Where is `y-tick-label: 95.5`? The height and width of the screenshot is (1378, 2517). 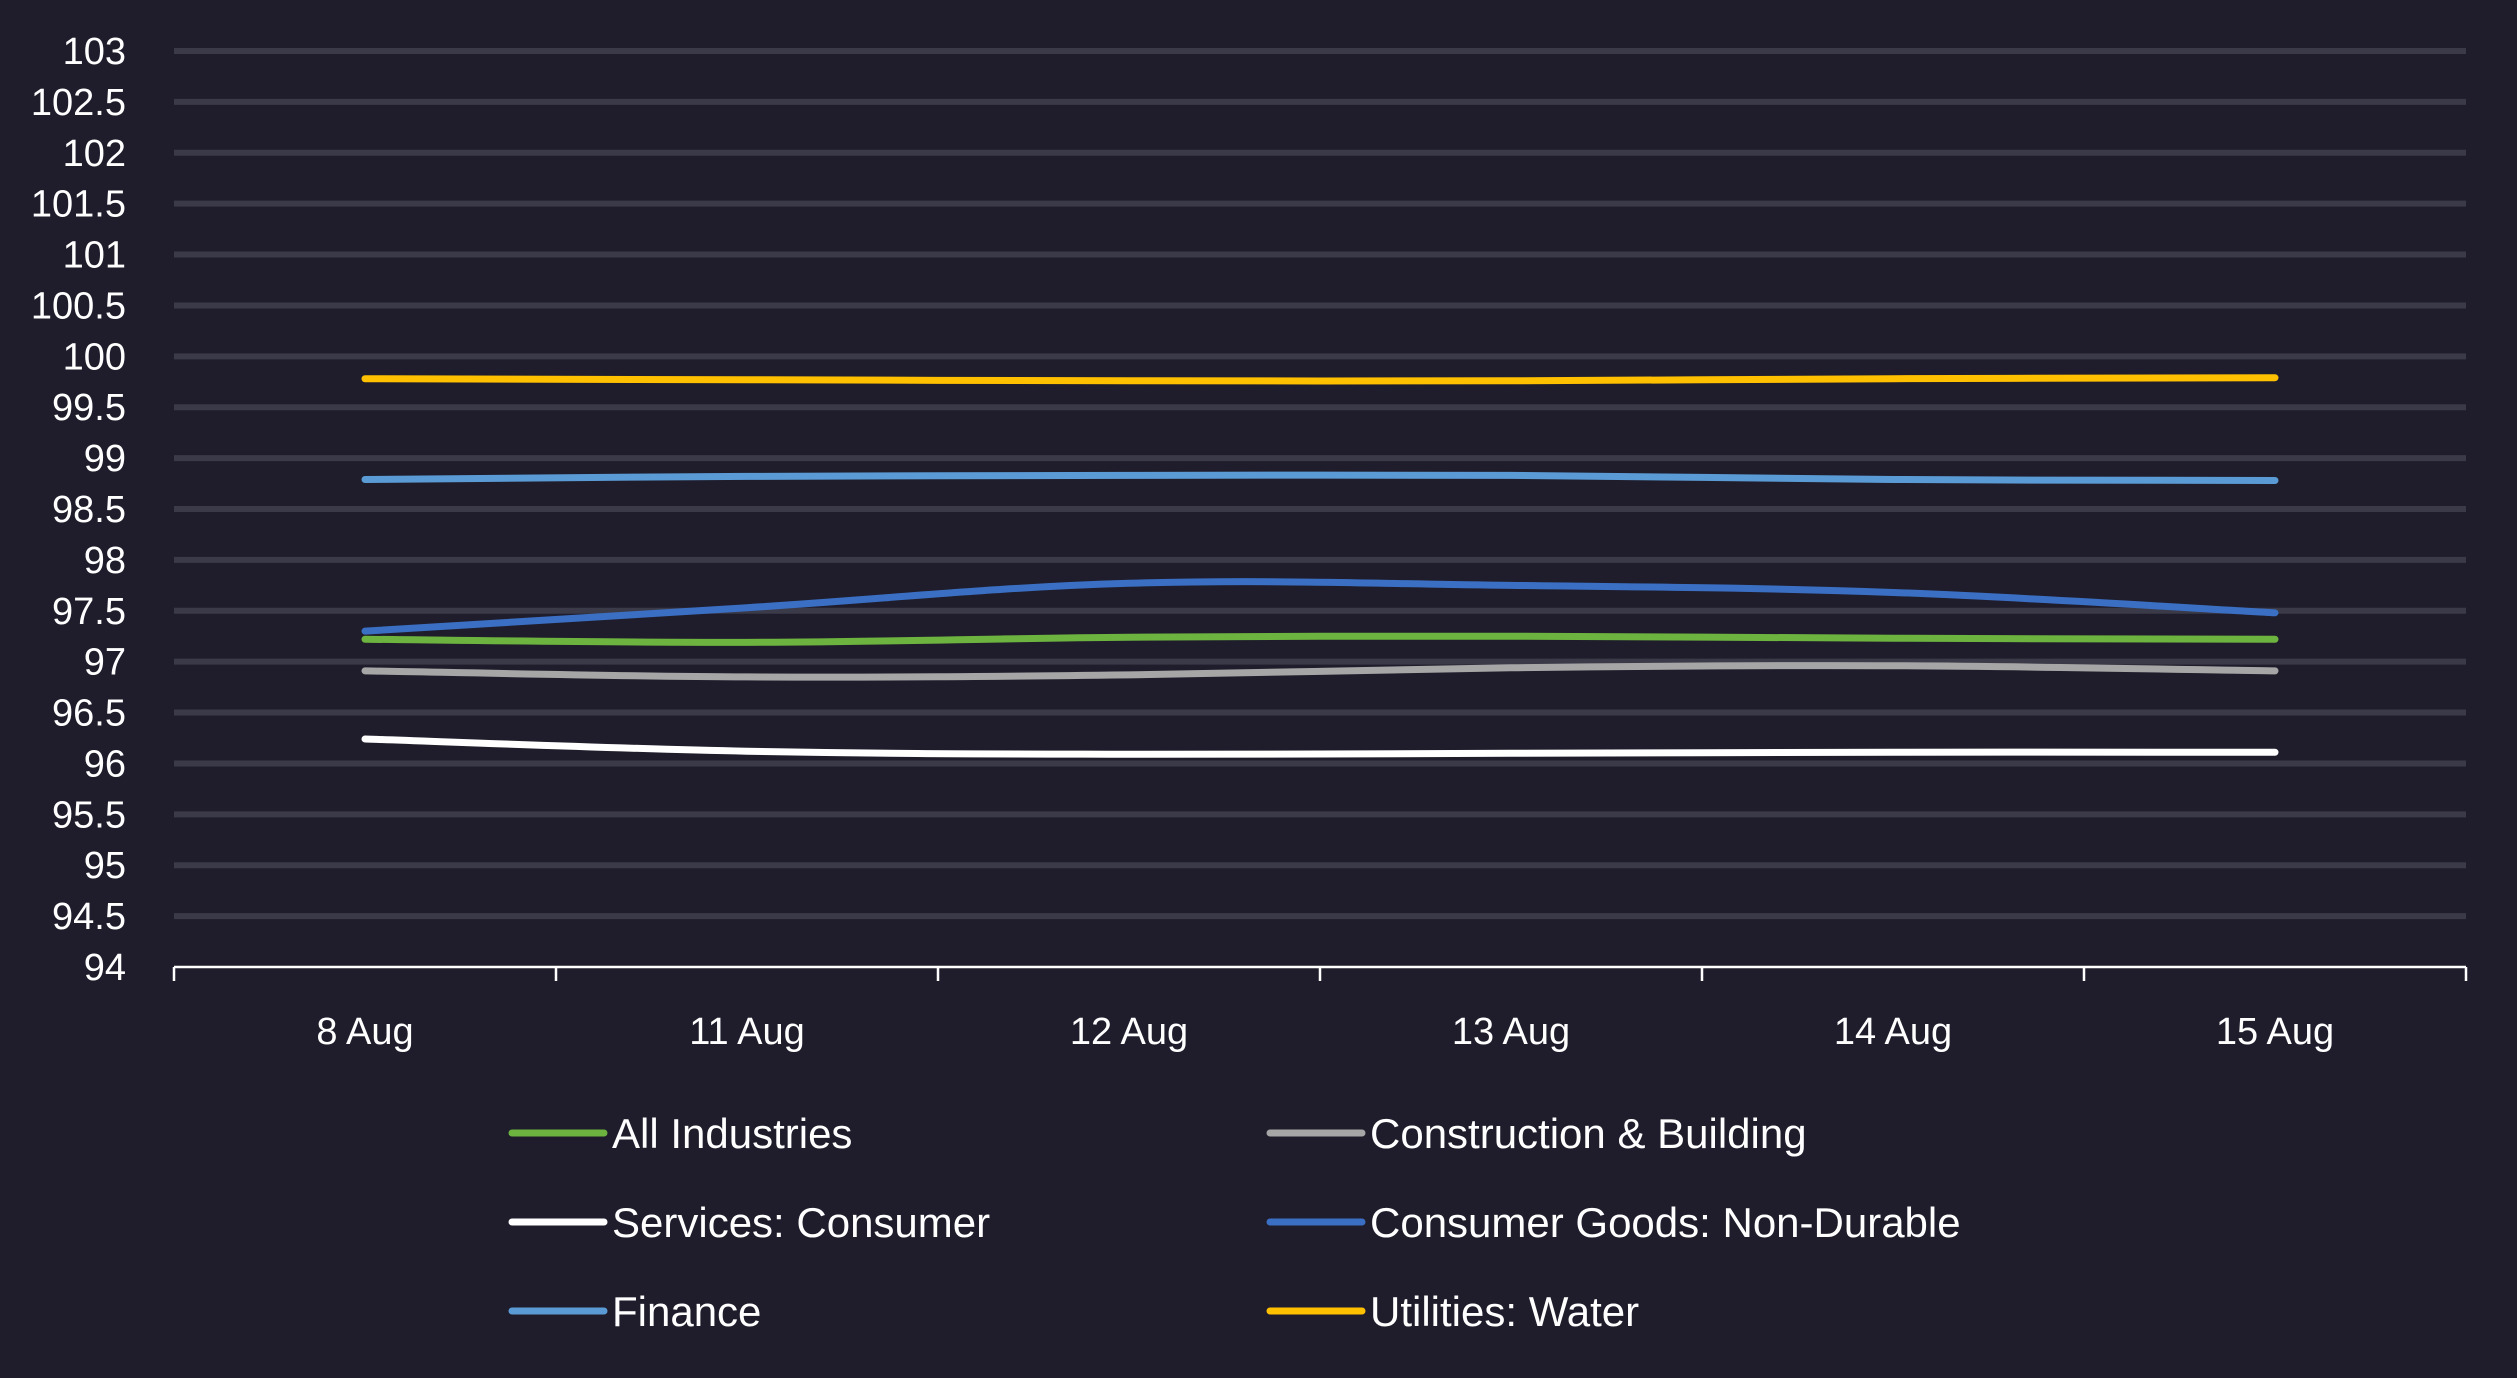
y-tick-label: 95.5 is located at coordinates (89, 815).